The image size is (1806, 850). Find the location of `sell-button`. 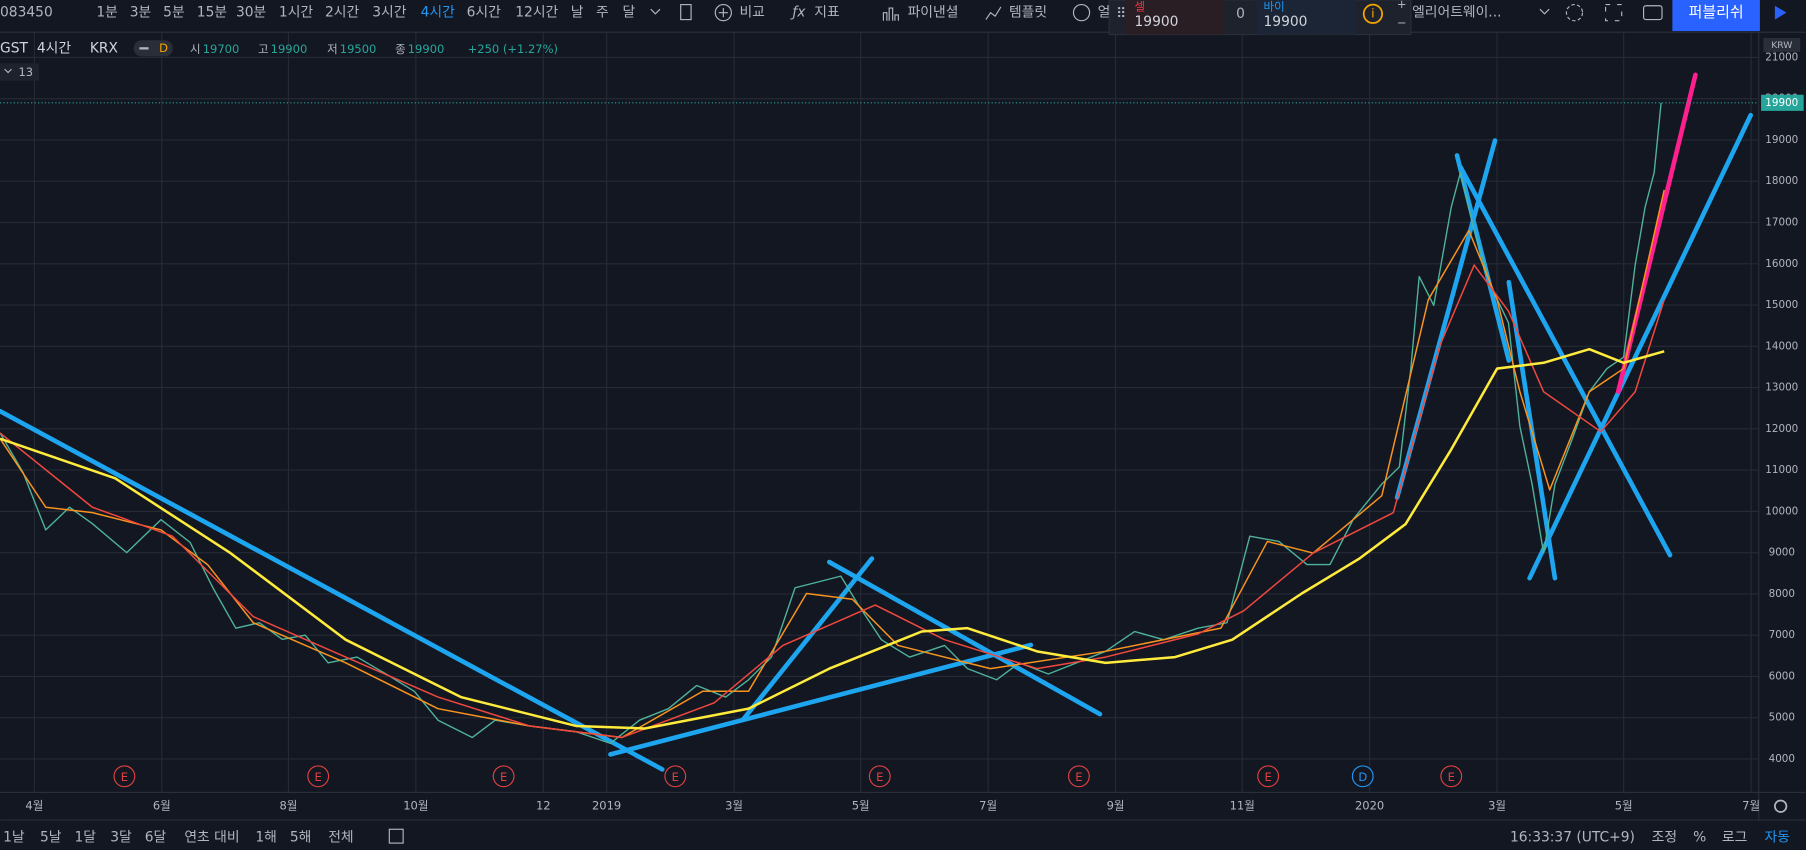

sell-button is located at coordinates (1175, 17).